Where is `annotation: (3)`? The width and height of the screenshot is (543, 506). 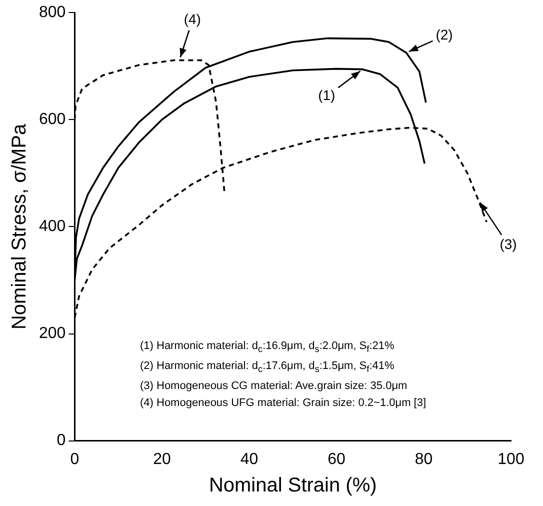
annotation: (3) is located at coordinates (508, 244).